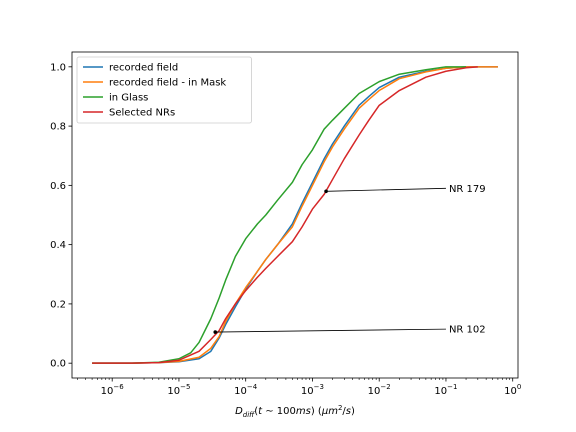 This screenshot has width=576, height=432. Describe the element at coordinates (58, 67) in the screenshot. I see `y-tick-label: 1.0` at that location.